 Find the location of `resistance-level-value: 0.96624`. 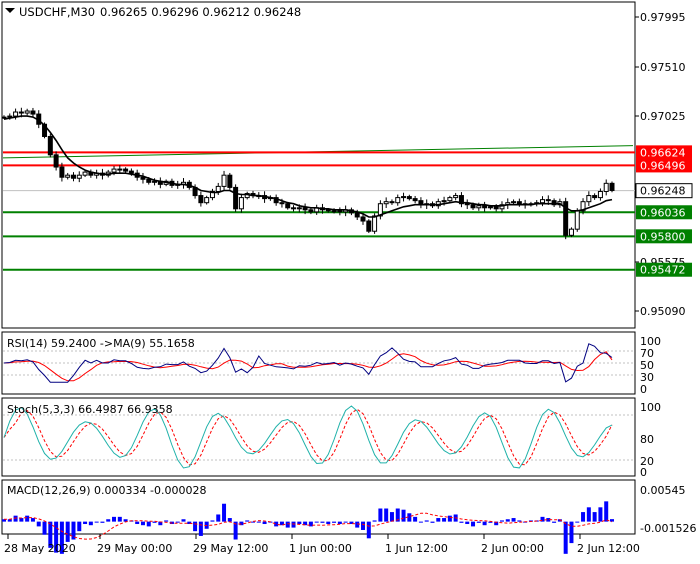

resistance-level-value: 0.96624 is located at coordinates (663, 152).